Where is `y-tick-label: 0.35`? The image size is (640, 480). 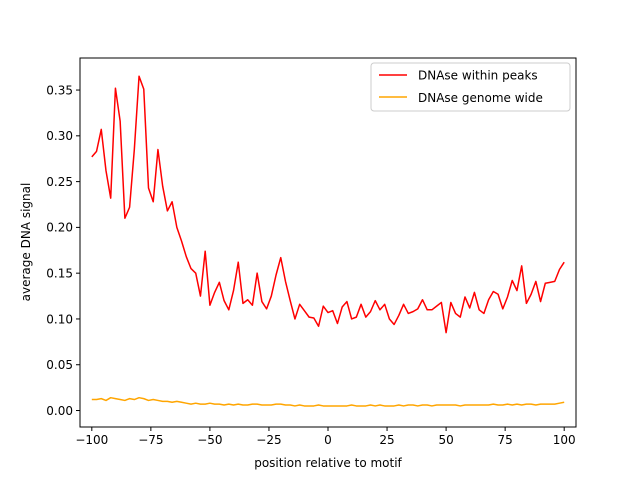 y-tick-label: 0.35 is located at coordinates (59, 90).